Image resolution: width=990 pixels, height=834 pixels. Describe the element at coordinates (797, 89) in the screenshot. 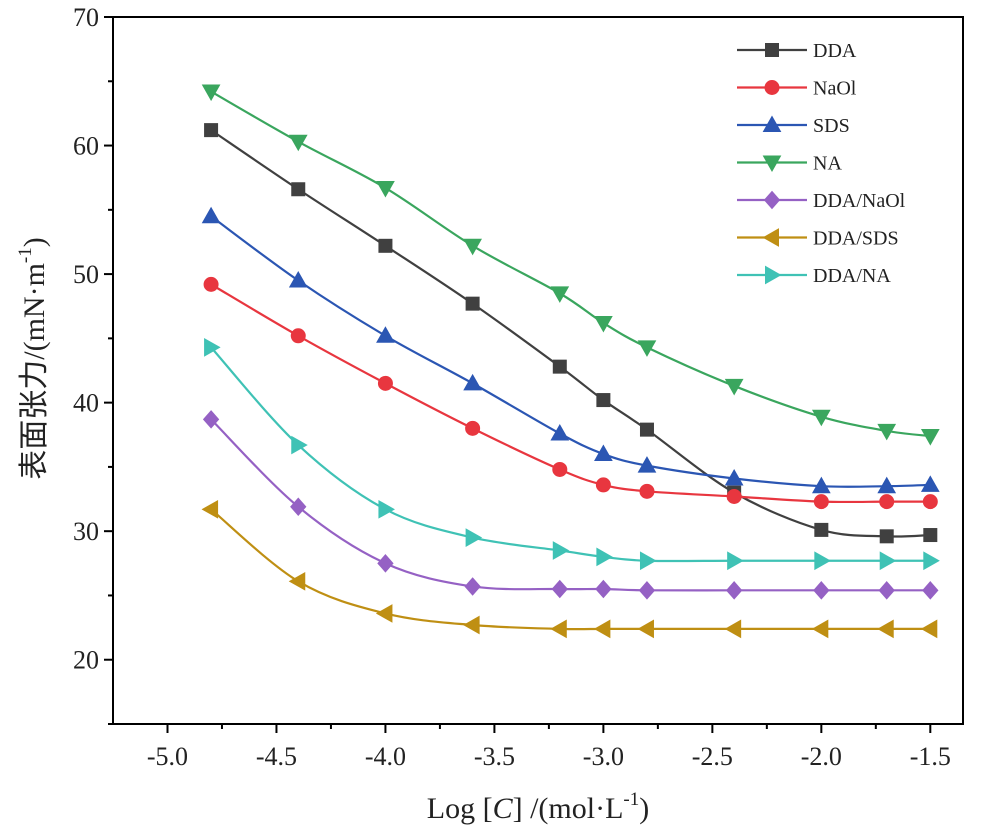

I see `legend-entry: NaOl` at that location.